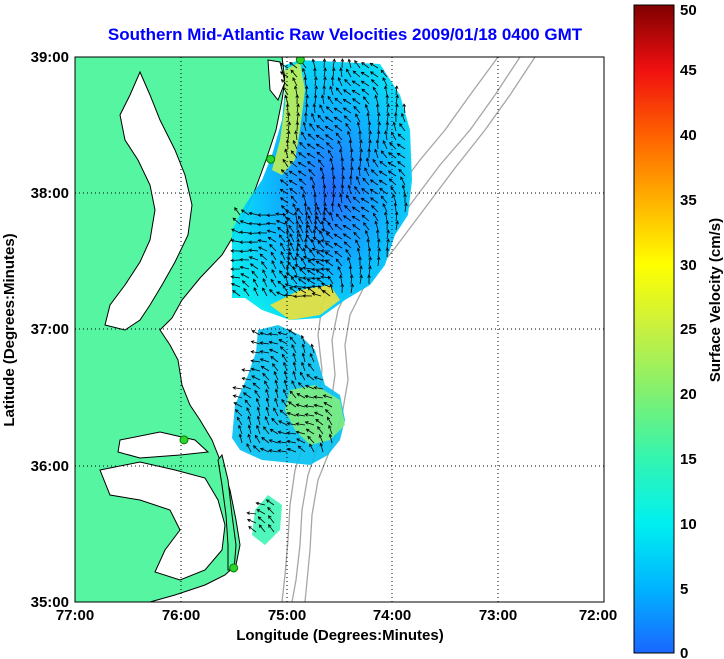  I want to click on radar-site-marker, so click(271, 159).